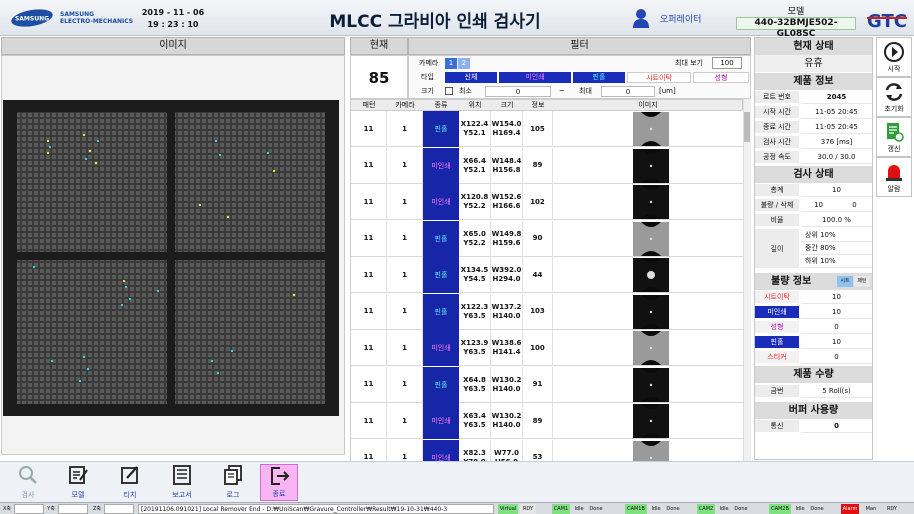 This screenshot has width=914, height=514. Describe the element at coordinates (681, 20) in the screenshot. I see `operator-label: 오퍼레이터` at that location.